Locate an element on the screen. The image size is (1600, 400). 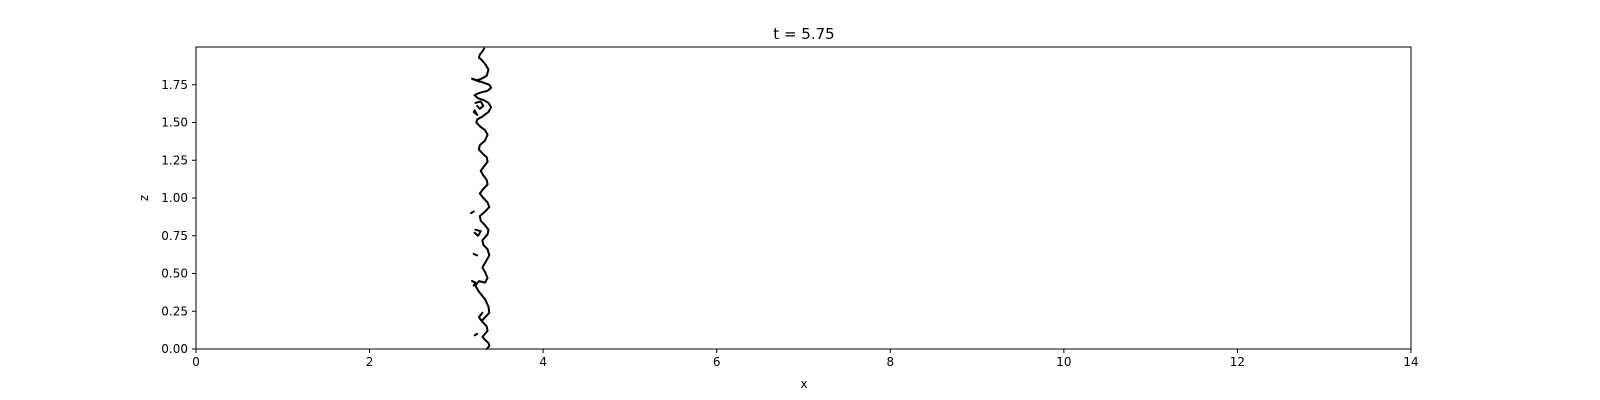
y-tick-label: 0.25 is located at coordinates (174, 311).